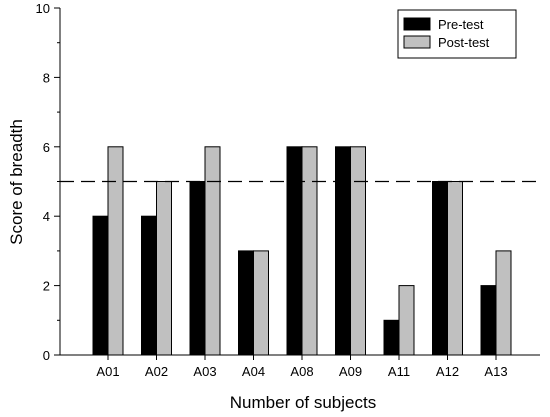 This screenshot has width=550, height=417. Describe the element at coordinates (16, 182) in the screenshot. I see `y-axis-title: Score of breadth` at that location.